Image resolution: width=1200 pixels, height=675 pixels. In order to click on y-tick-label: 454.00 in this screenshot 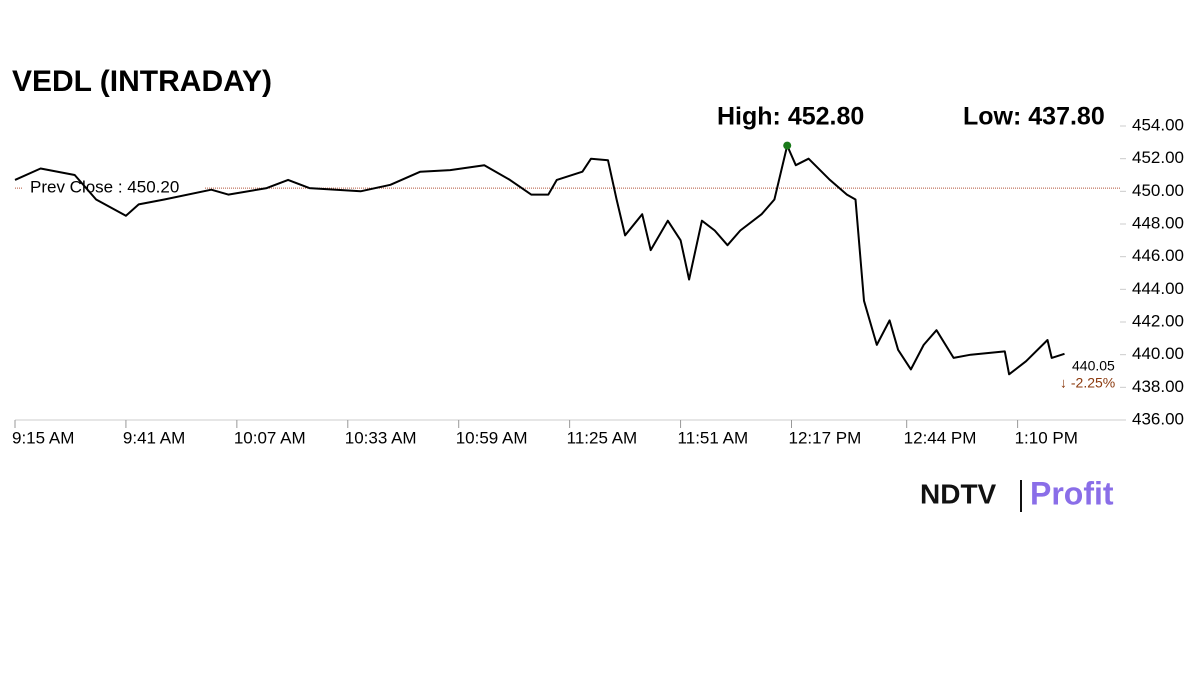, I will do `click(1158, 124)`.